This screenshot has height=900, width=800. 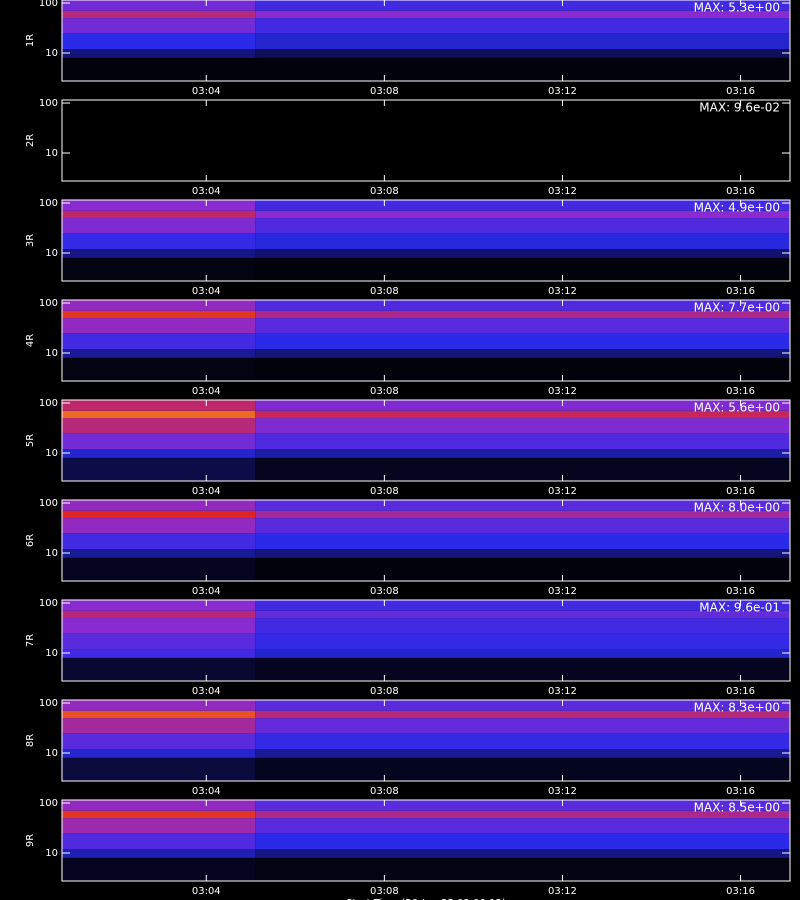 I want to click on annotation: MAX: 9.6e-02, so click(x=739, y=108).